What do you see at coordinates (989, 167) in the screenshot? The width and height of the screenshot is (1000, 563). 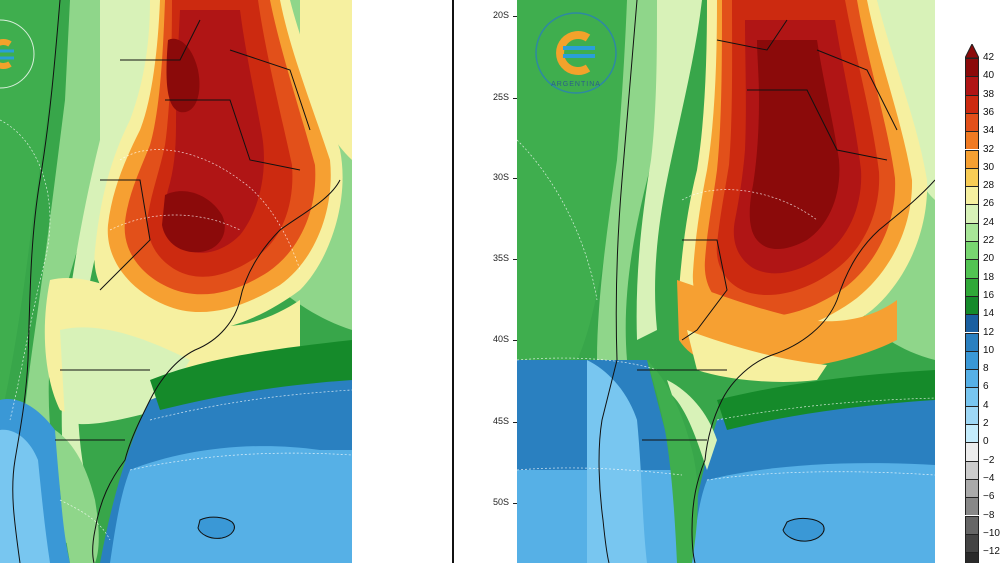 I see `colorbar-label: 30` at bounding box center [989, 167].